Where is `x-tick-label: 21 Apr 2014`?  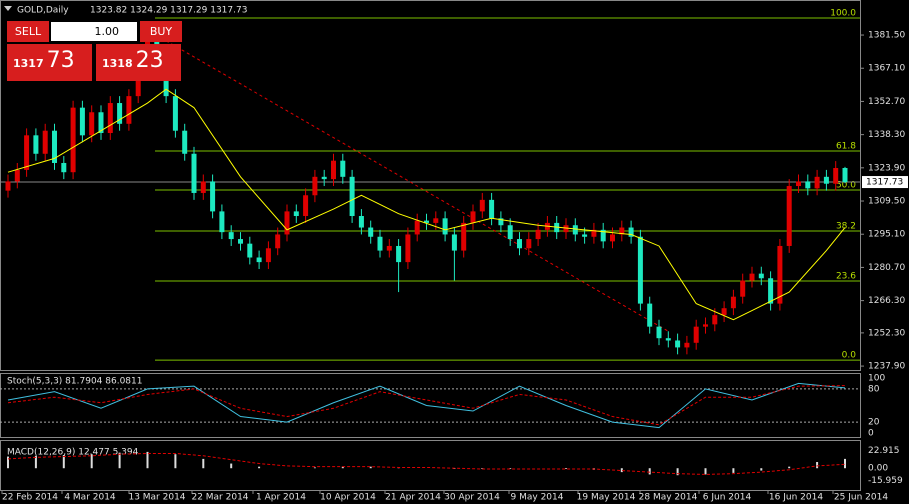
x-tick-label: 21 Apr 2014 is located at coordinates (413, 498).